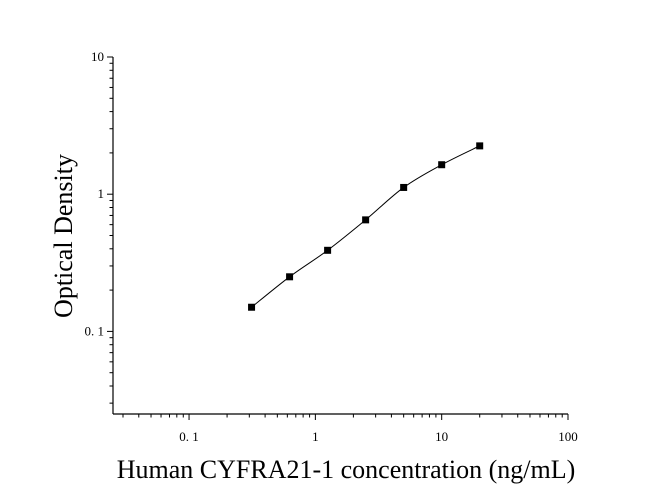 The width and height of the screenshot is (656, 493). I want to click on y-tick-label: 1, so click(101, 193).